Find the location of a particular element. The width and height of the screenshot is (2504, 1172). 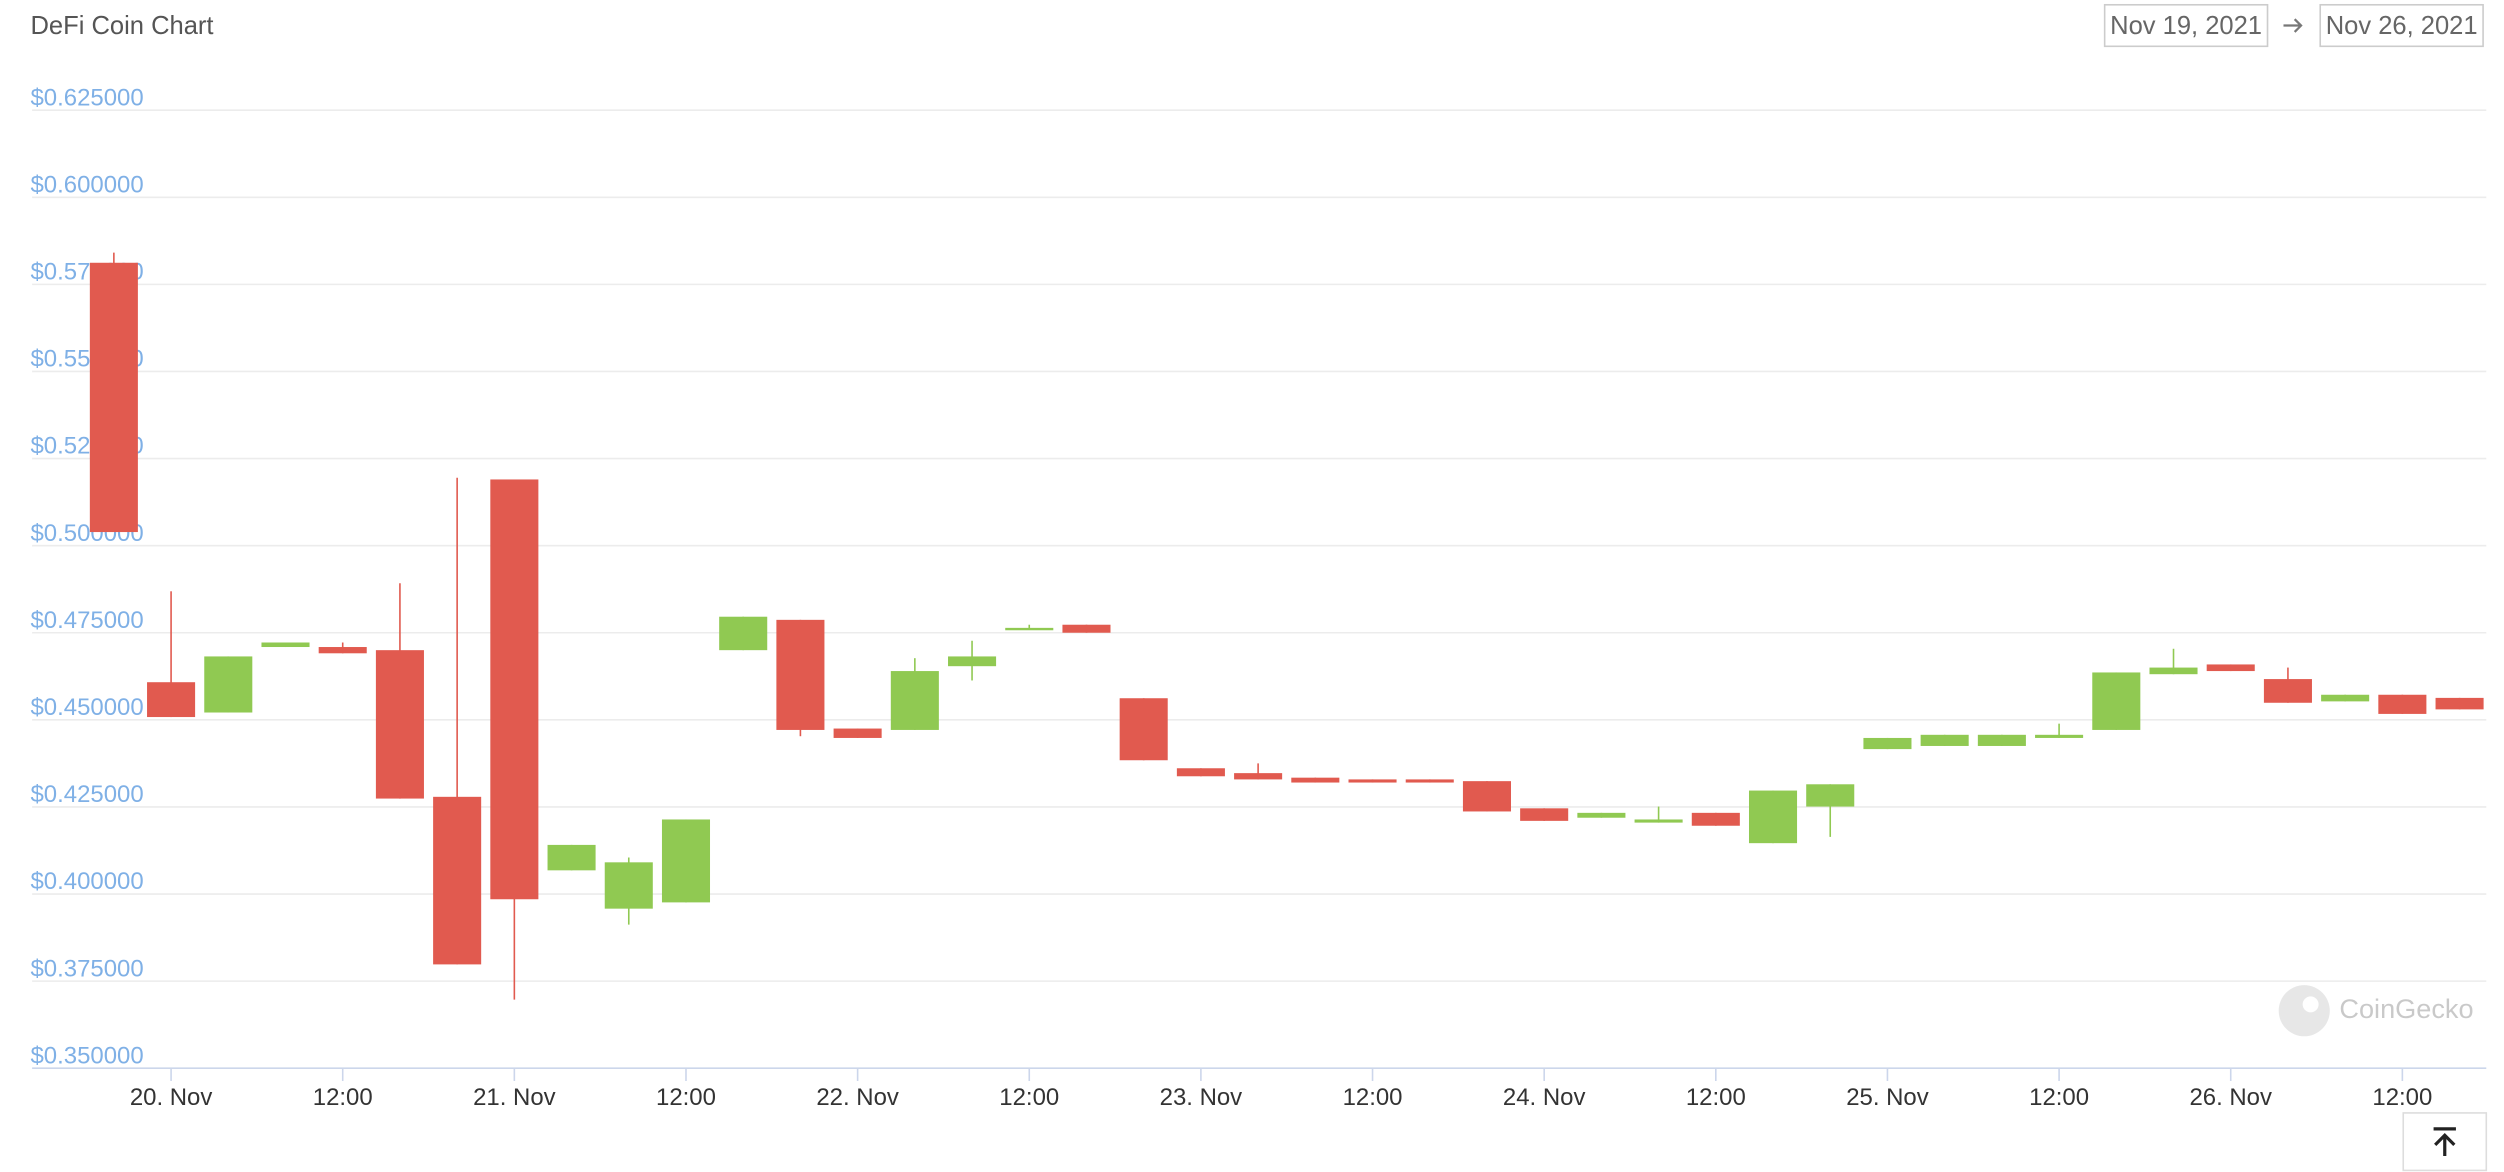

x-tick-label: 22. Nov is located at coordinates (857, 1097).